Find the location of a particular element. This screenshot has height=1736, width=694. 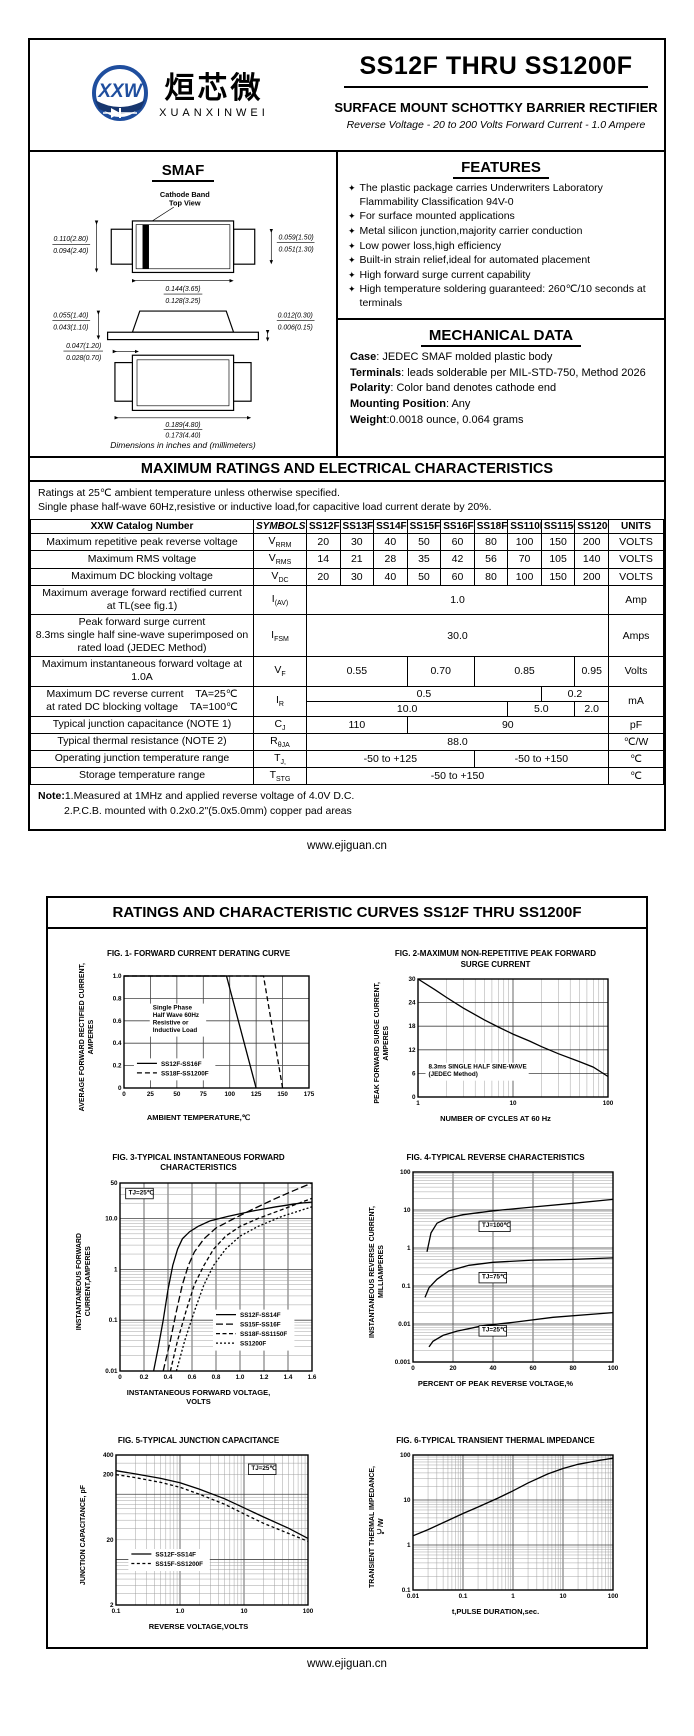

value-cell: -50 to +150 is located at coordinates (457, 775).